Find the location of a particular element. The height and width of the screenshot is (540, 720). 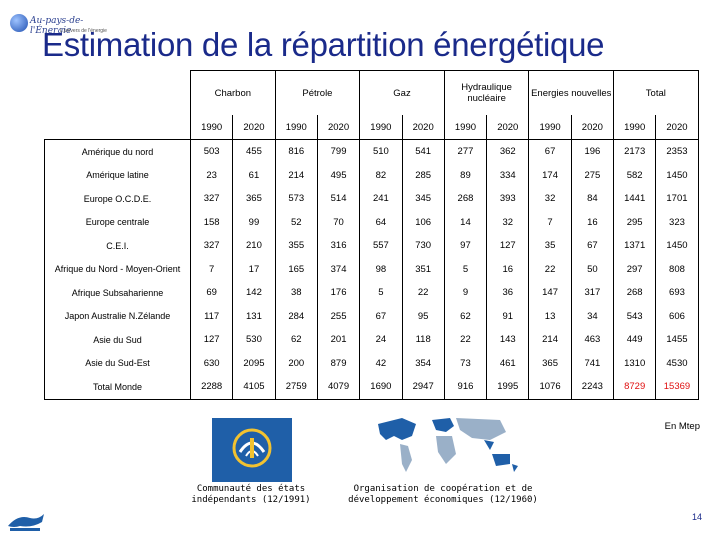

value-cell: 1076 is located at coordinates (550, 387).